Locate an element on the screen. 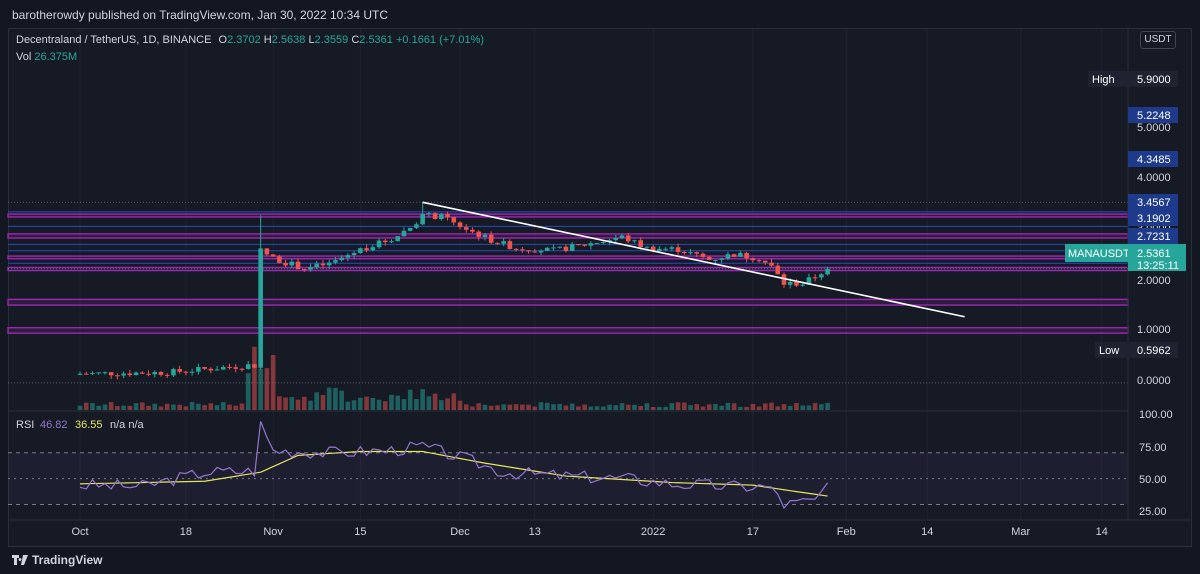 This screenshot has width=1200, height=574. price-tag-value: 3.1902 is located at coordinates (1154, 219).